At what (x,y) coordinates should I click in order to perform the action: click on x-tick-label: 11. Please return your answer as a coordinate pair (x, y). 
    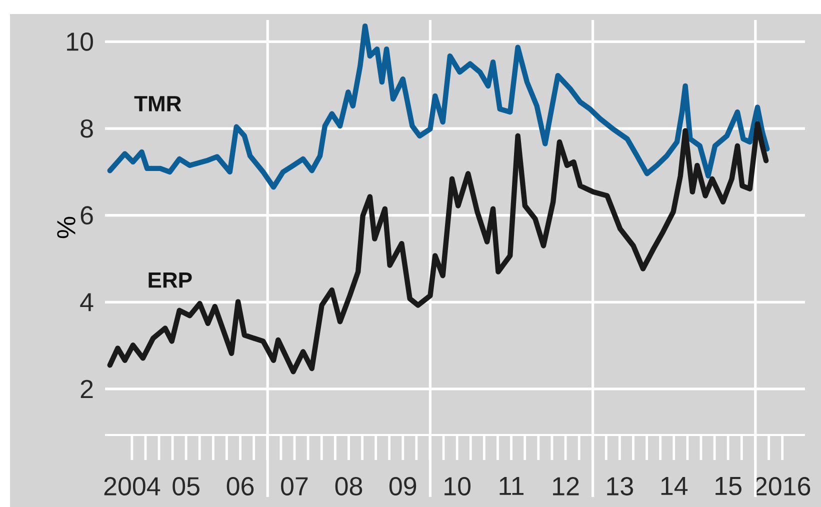
    Looking at the image, I should click on (512, 486).